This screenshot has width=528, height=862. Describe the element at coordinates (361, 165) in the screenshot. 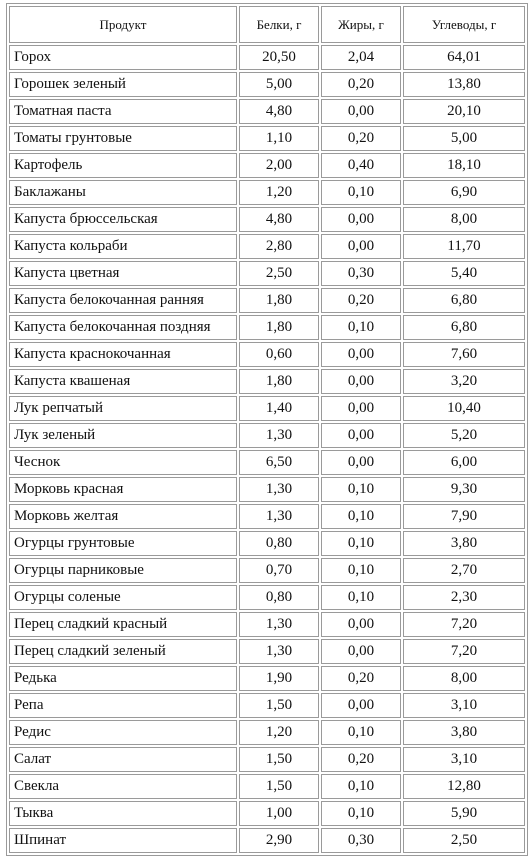

I see `cell-fat: 0,40` at that location.